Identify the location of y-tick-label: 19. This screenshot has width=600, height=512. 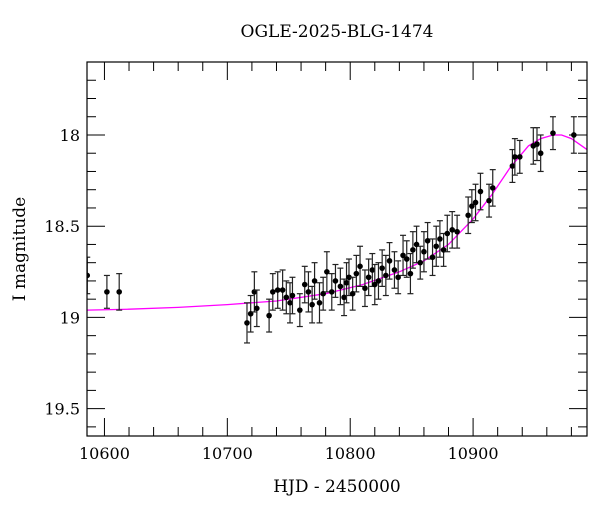
(70, 317).